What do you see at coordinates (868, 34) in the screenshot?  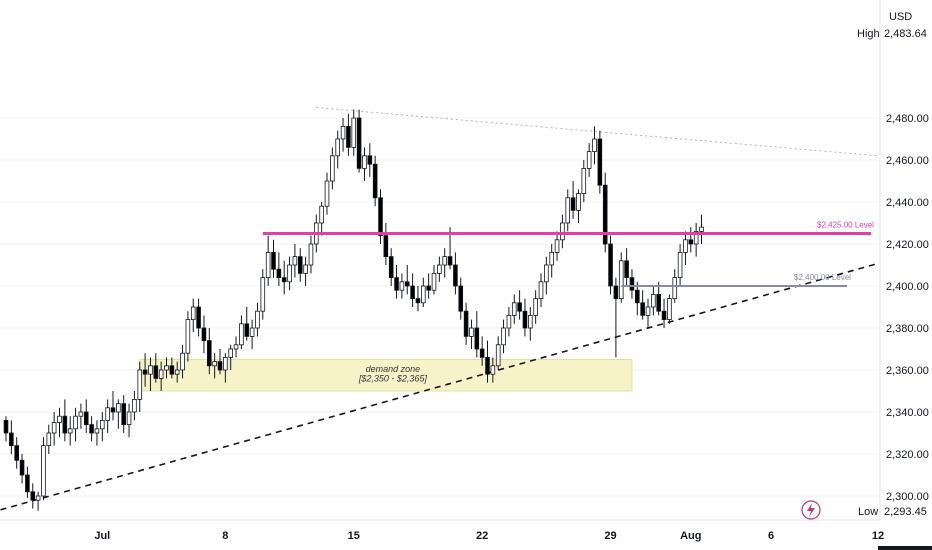 I see `high-label: High` at bounding box center [868, 34].